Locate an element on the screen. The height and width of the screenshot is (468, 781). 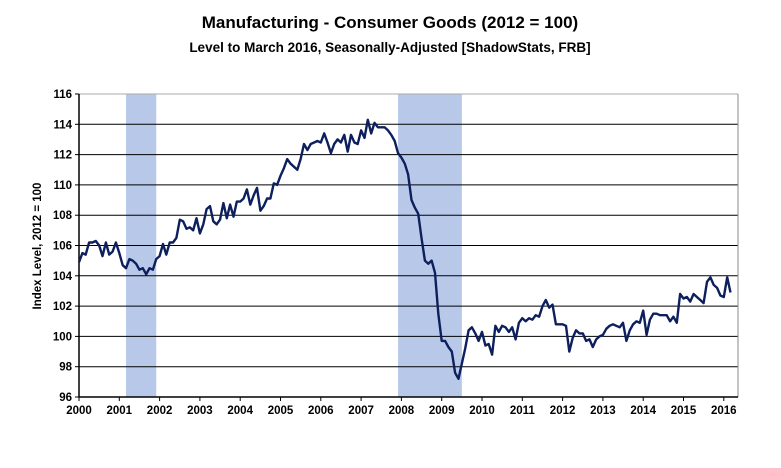
x-tick-label: 2015 is located at coordinates (684, 411).